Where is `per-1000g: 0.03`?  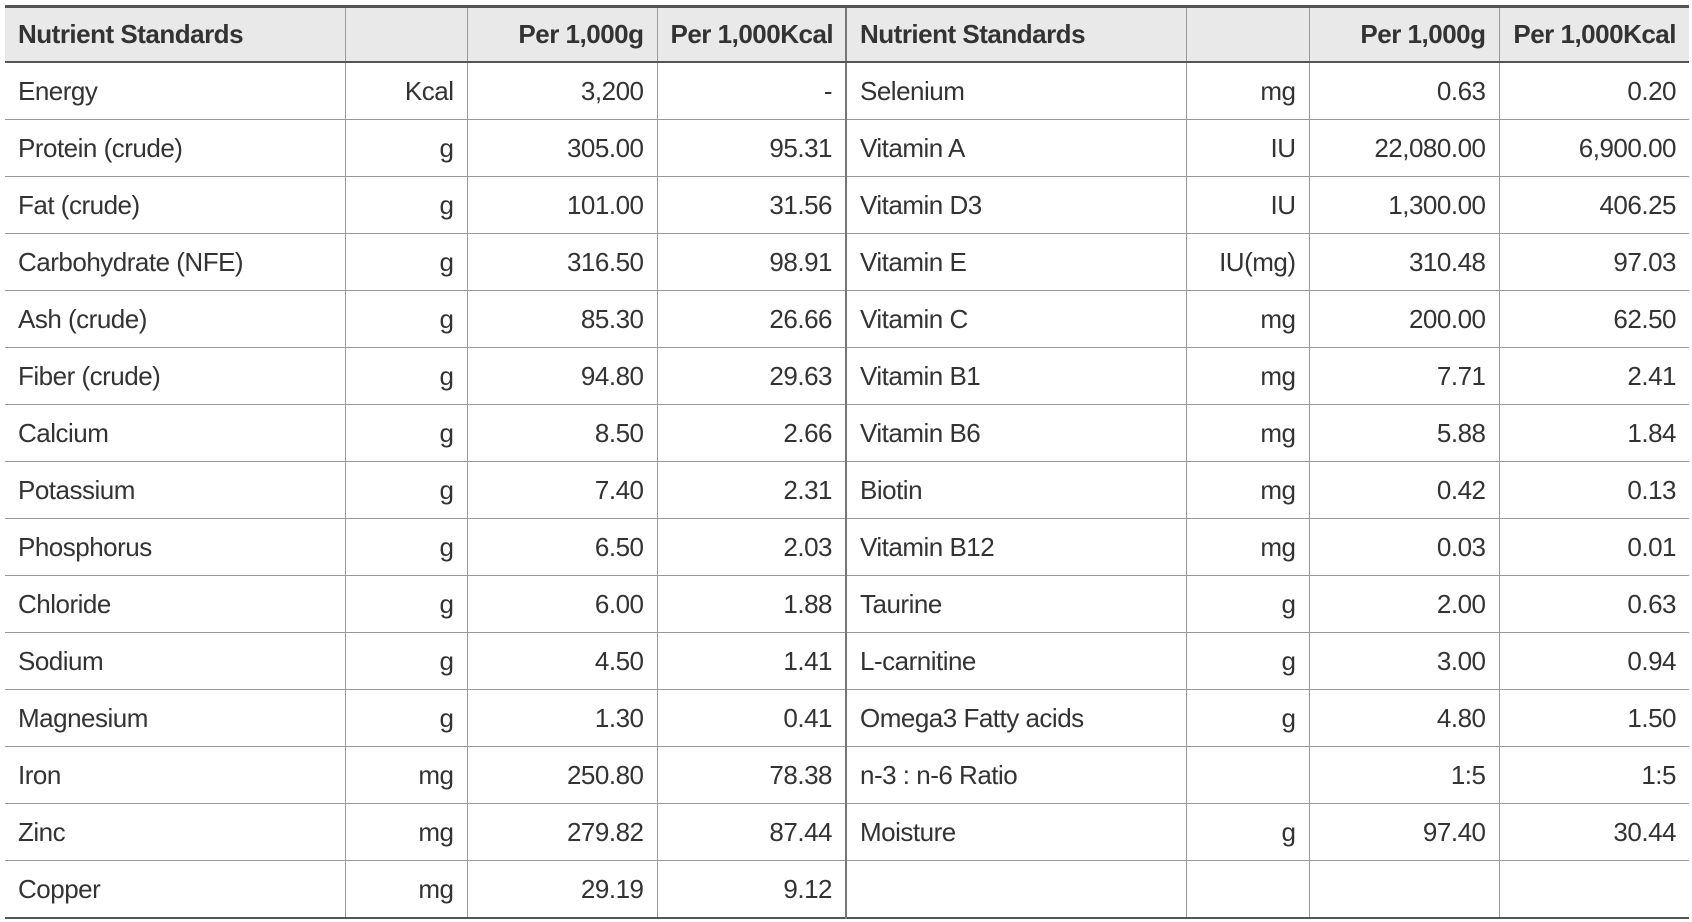
per-1000g: 0.03 is located at coordinates (1404, 547).